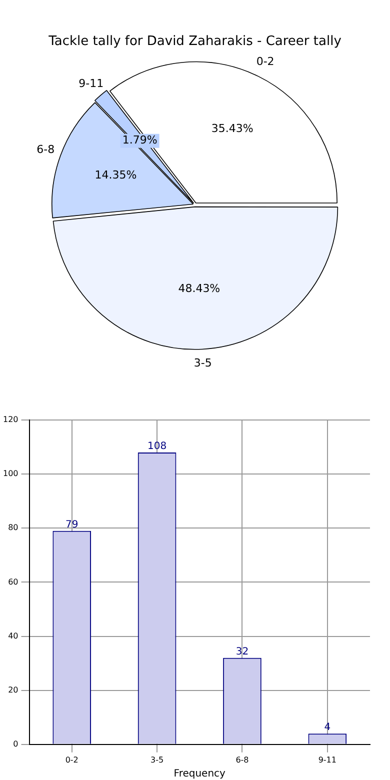 This screenshot has width=390, height=780. What do you see at coordinates (265, 61) in the screenshot?
I see `slice-label: 0-2` at bounding box center [265, 61].